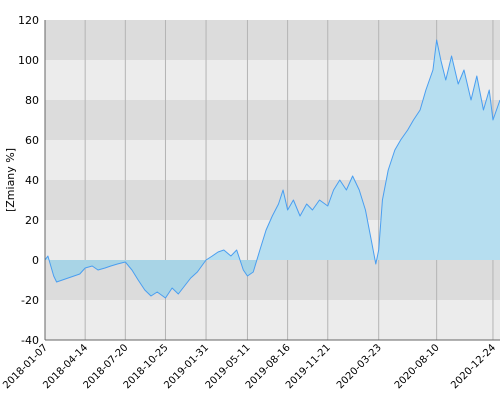 This screenshot has height=404, width=500. Describe the element at coordinates (30, 340) in the screenshot. I see `y-tick-label: -40` at that location.